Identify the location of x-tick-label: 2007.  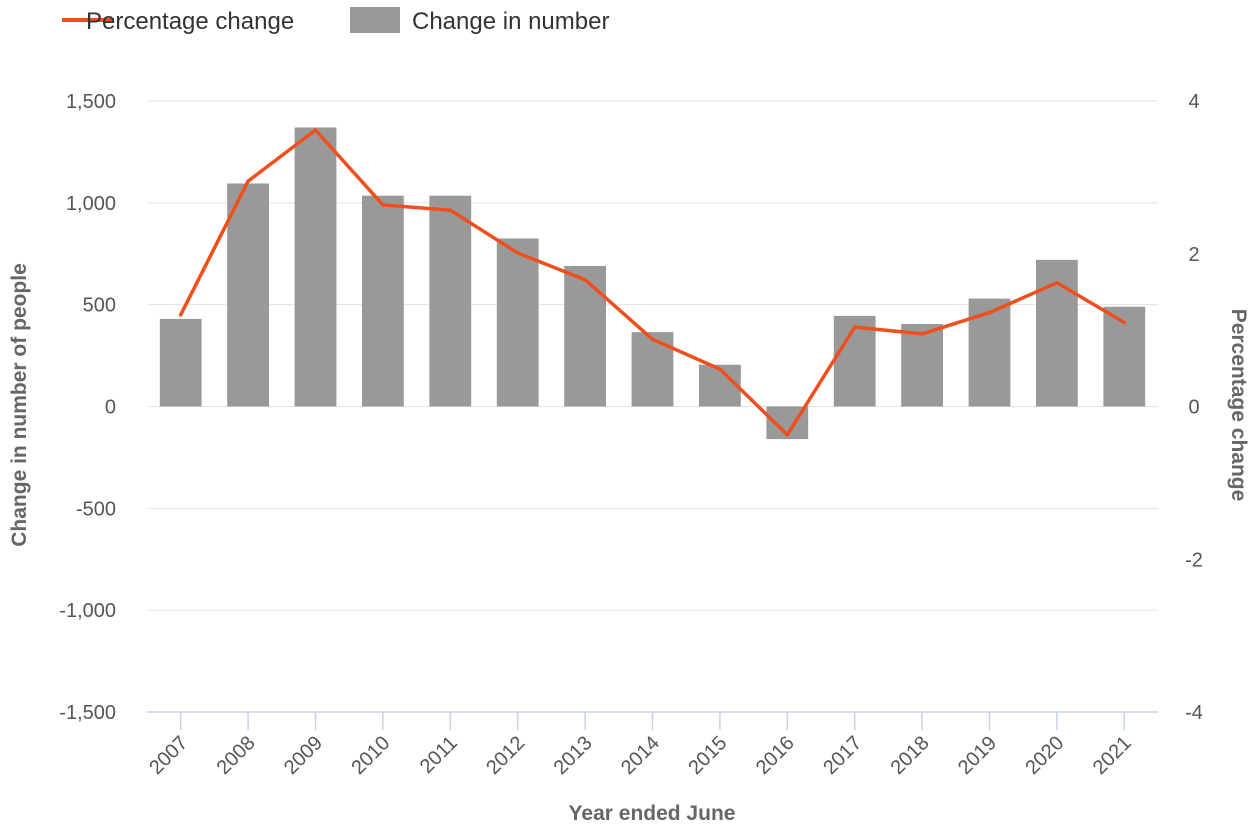
(168, 755).